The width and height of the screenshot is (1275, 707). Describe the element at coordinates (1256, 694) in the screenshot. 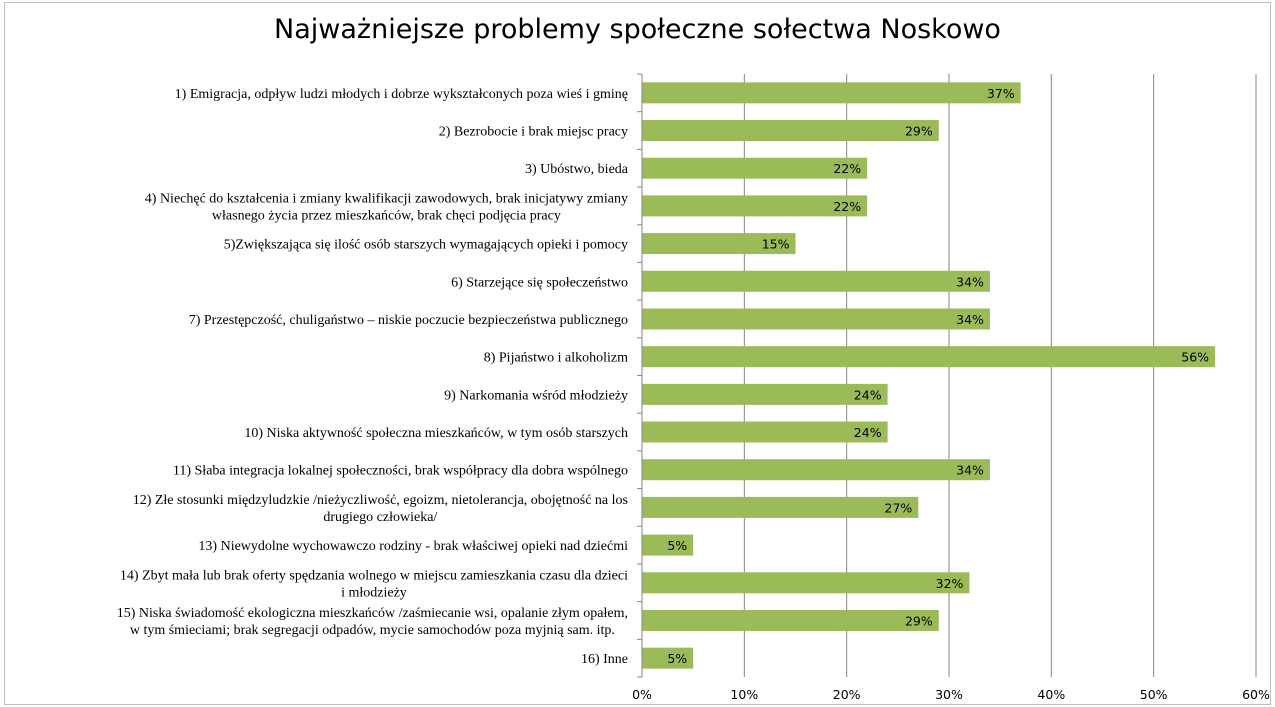

I see `x-tick-label: 60%` at that location.